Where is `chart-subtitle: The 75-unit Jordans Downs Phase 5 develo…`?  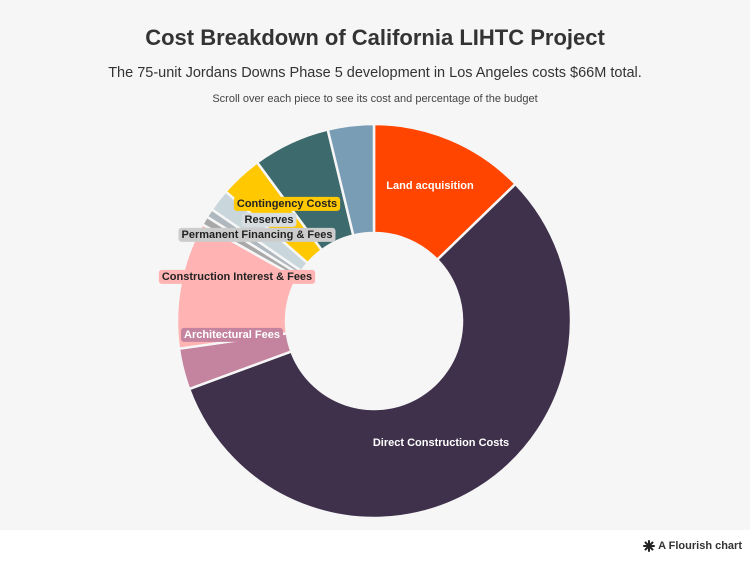 chart-subtitle: The 75-unit Jordans Downs Phase 5 develo… is located at coordinates (375, 73).